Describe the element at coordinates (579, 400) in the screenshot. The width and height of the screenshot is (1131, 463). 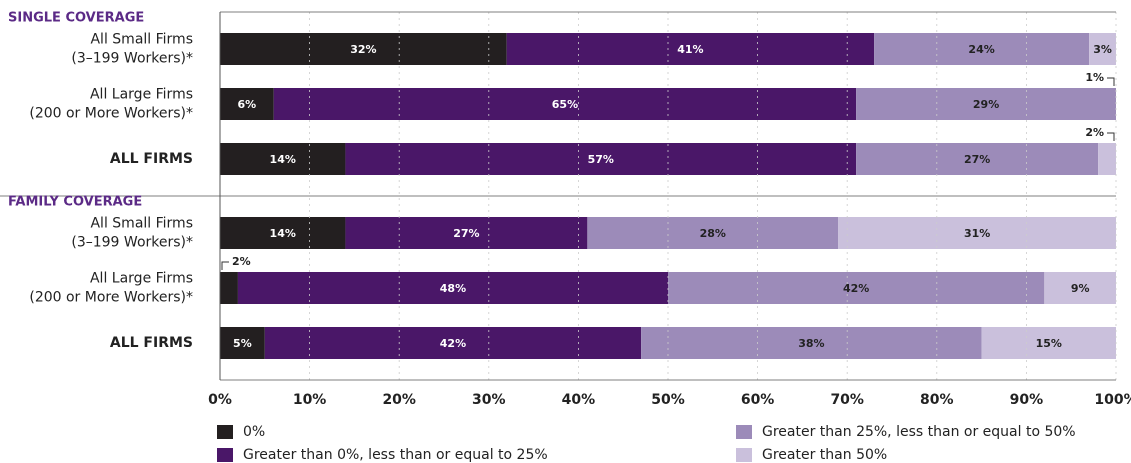
I see `x-tick-label: 40%` at that location.